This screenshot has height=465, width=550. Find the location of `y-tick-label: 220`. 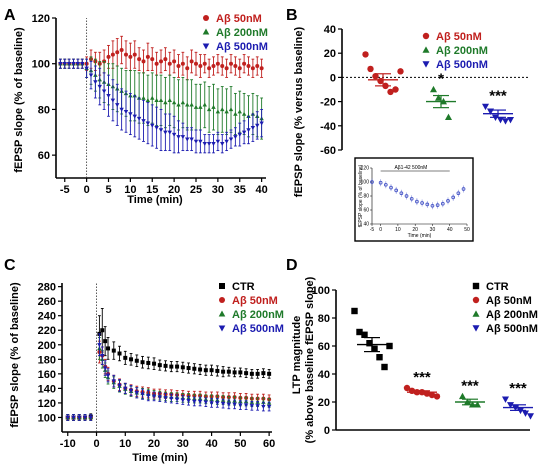

y-tick-label: 220 is located at coordinates (47, 331).